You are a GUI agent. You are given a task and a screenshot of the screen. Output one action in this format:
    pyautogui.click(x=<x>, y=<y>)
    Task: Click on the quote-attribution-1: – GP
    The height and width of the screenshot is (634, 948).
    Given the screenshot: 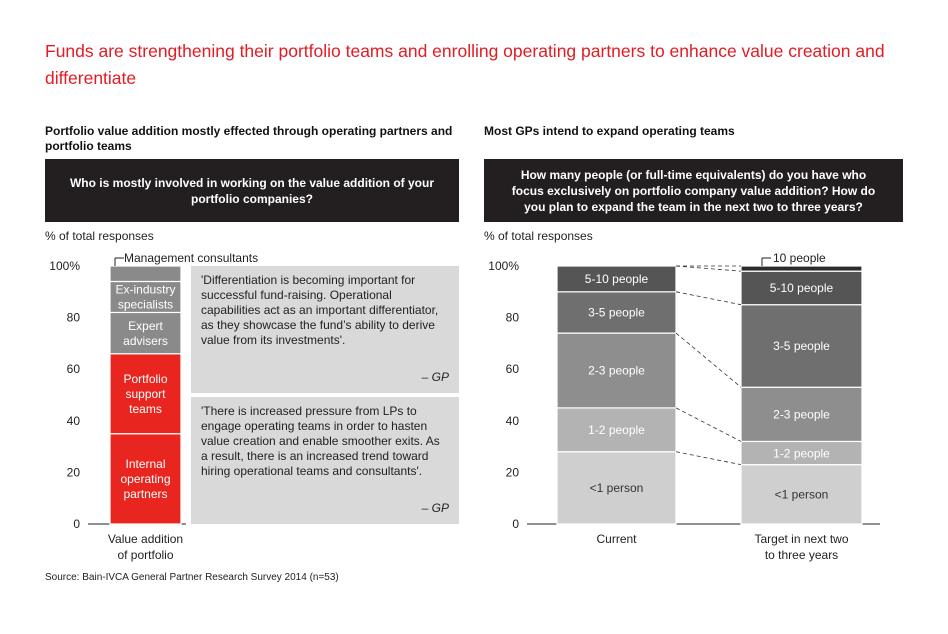 What is the action you would take?
    pyautogui.click(x=435, y=377)
    